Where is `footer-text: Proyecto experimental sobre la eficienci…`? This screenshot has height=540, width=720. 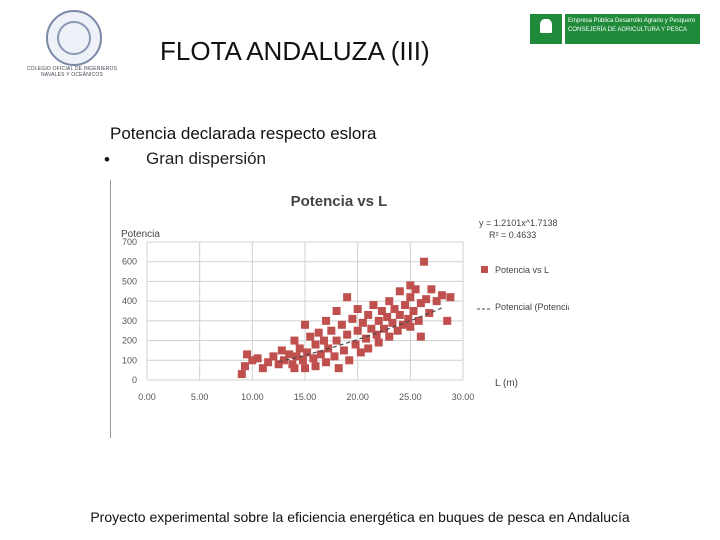 footer-text: Proyecto experimental sobre la eficienci… is located at coordinates (360, 517).